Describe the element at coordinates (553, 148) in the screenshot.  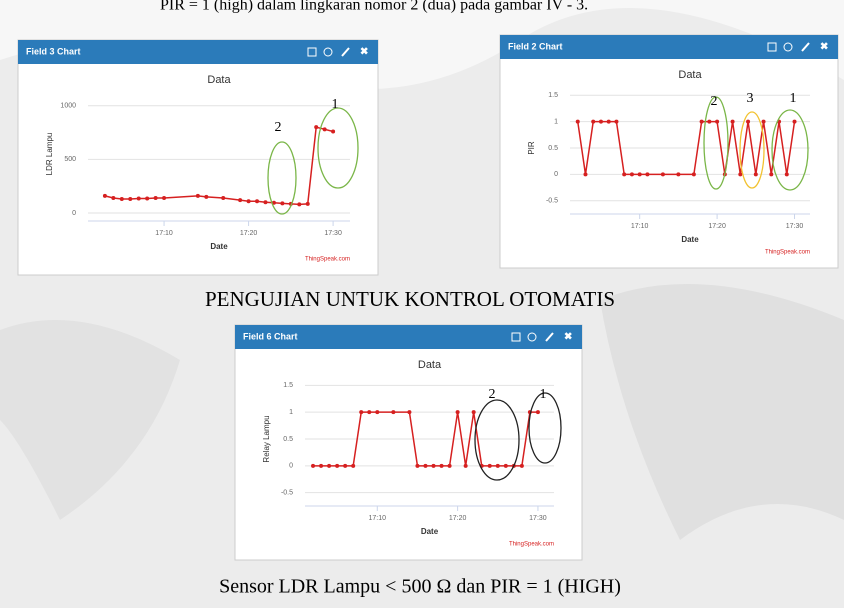
I see `y-tick-label: 0.5` at that location.